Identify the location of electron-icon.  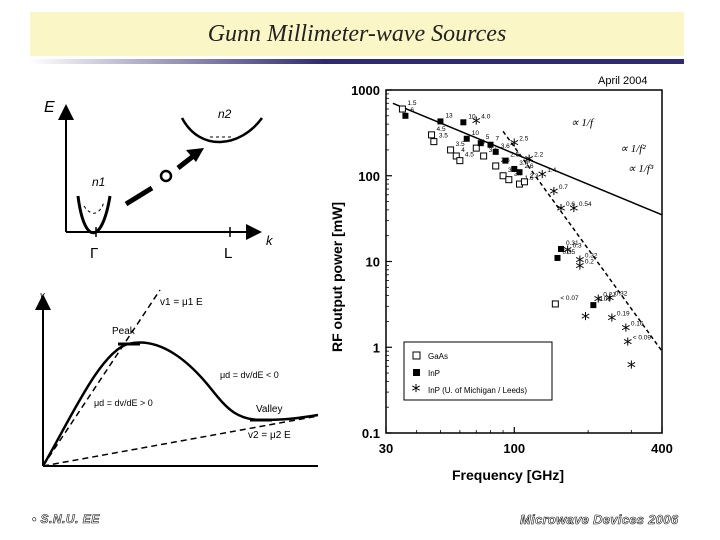
(166, 176).